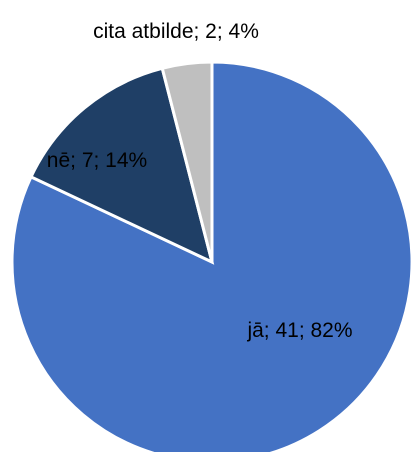 This screenshot has height=457, width=412. Describe the element at coordinates (187, 161) in the screenshot. I see `pie-slice-cita-atbilde` at that location.